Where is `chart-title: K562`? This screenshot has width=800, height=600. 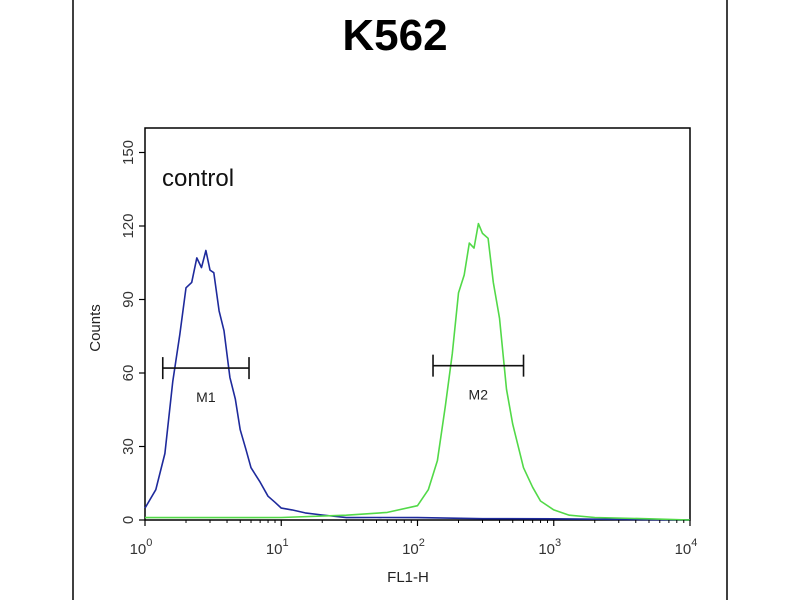 chart-title: K562 is located at coordinates (394, 35).